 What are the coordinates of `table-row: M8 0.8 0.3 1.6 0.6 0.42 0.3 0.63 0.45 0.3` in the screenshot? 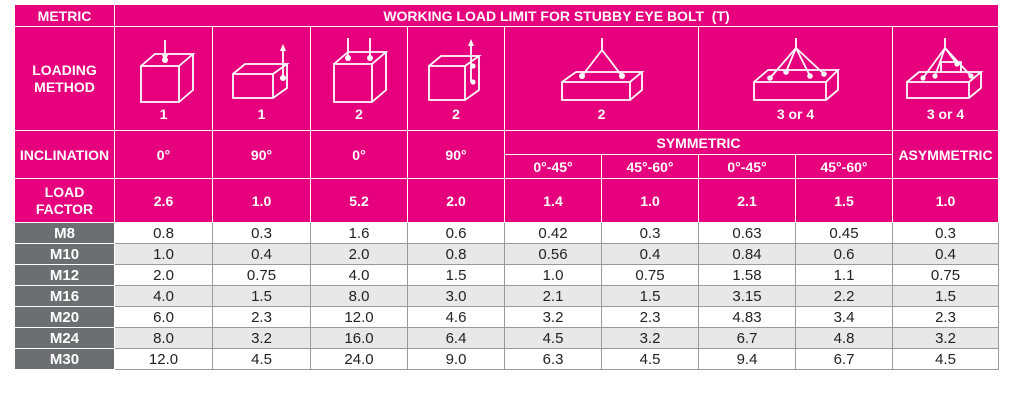 It's located at (506, 233).